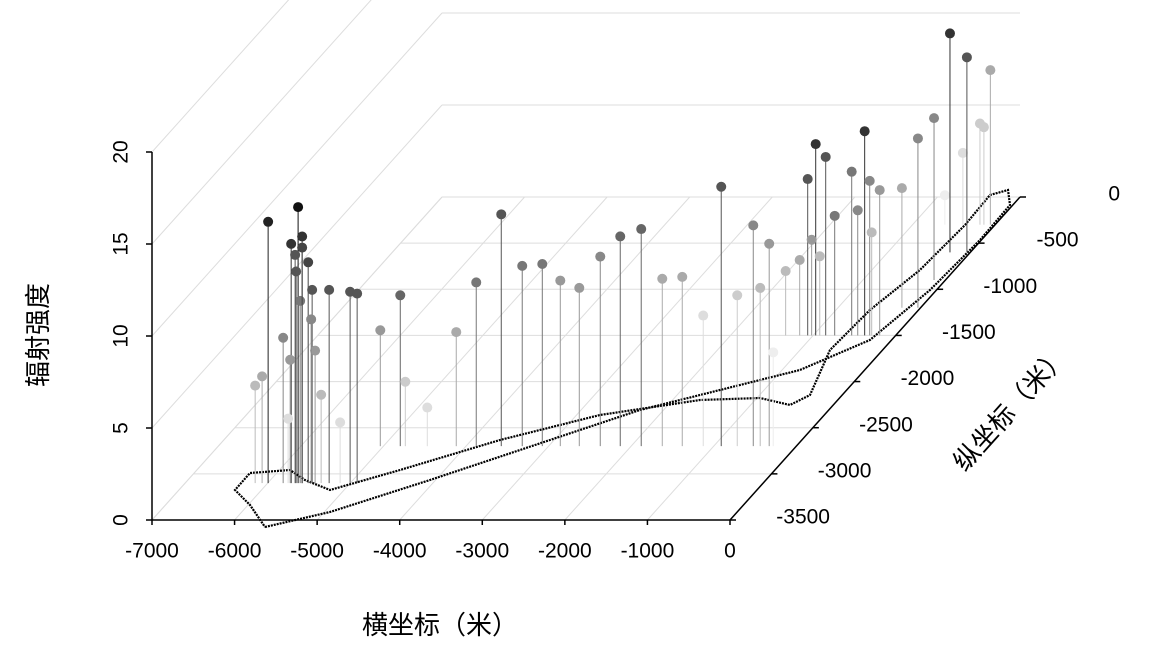  What do you see at coordinates (121, 243) in the screenshot?
I see `z-tick-label: 15` at bounding box center [121, 243].